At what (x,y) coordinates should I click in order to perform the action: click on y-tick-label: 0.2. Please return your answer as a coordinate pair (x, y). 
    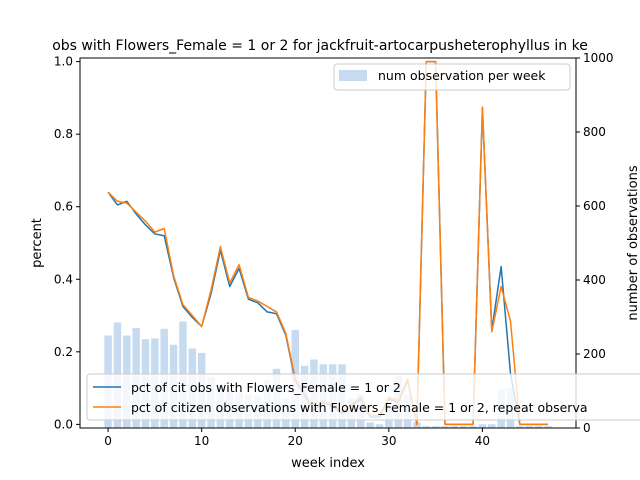
    Looking at the image, I should click on (63, 352).